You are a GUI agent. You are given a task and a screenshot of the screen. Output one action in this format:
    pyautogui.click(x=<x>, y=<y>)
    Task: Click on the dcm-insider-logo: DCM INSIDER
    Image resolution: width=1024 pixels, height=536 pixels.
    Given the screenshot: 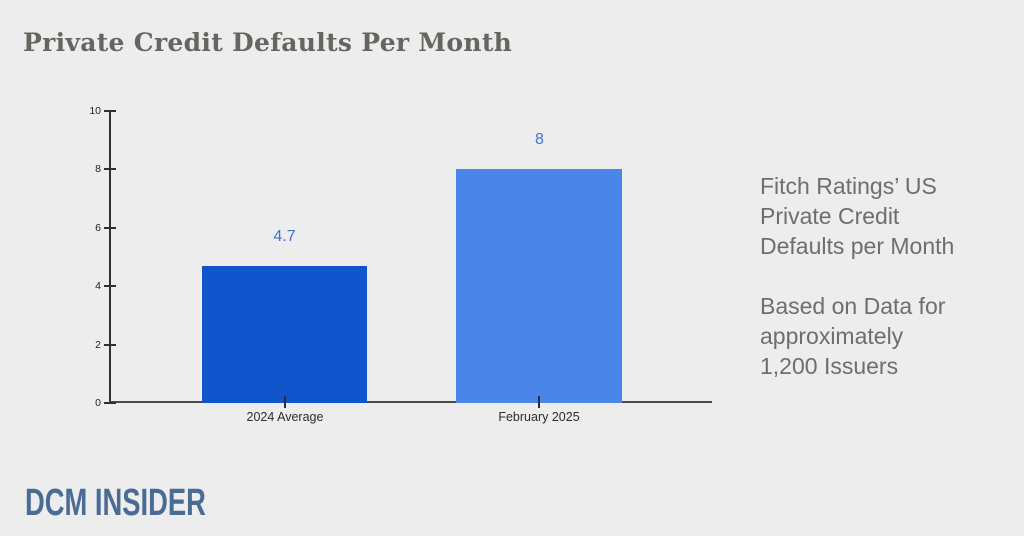 What is the action you would take?
    pyautogui.click(x=115, y=503)
    